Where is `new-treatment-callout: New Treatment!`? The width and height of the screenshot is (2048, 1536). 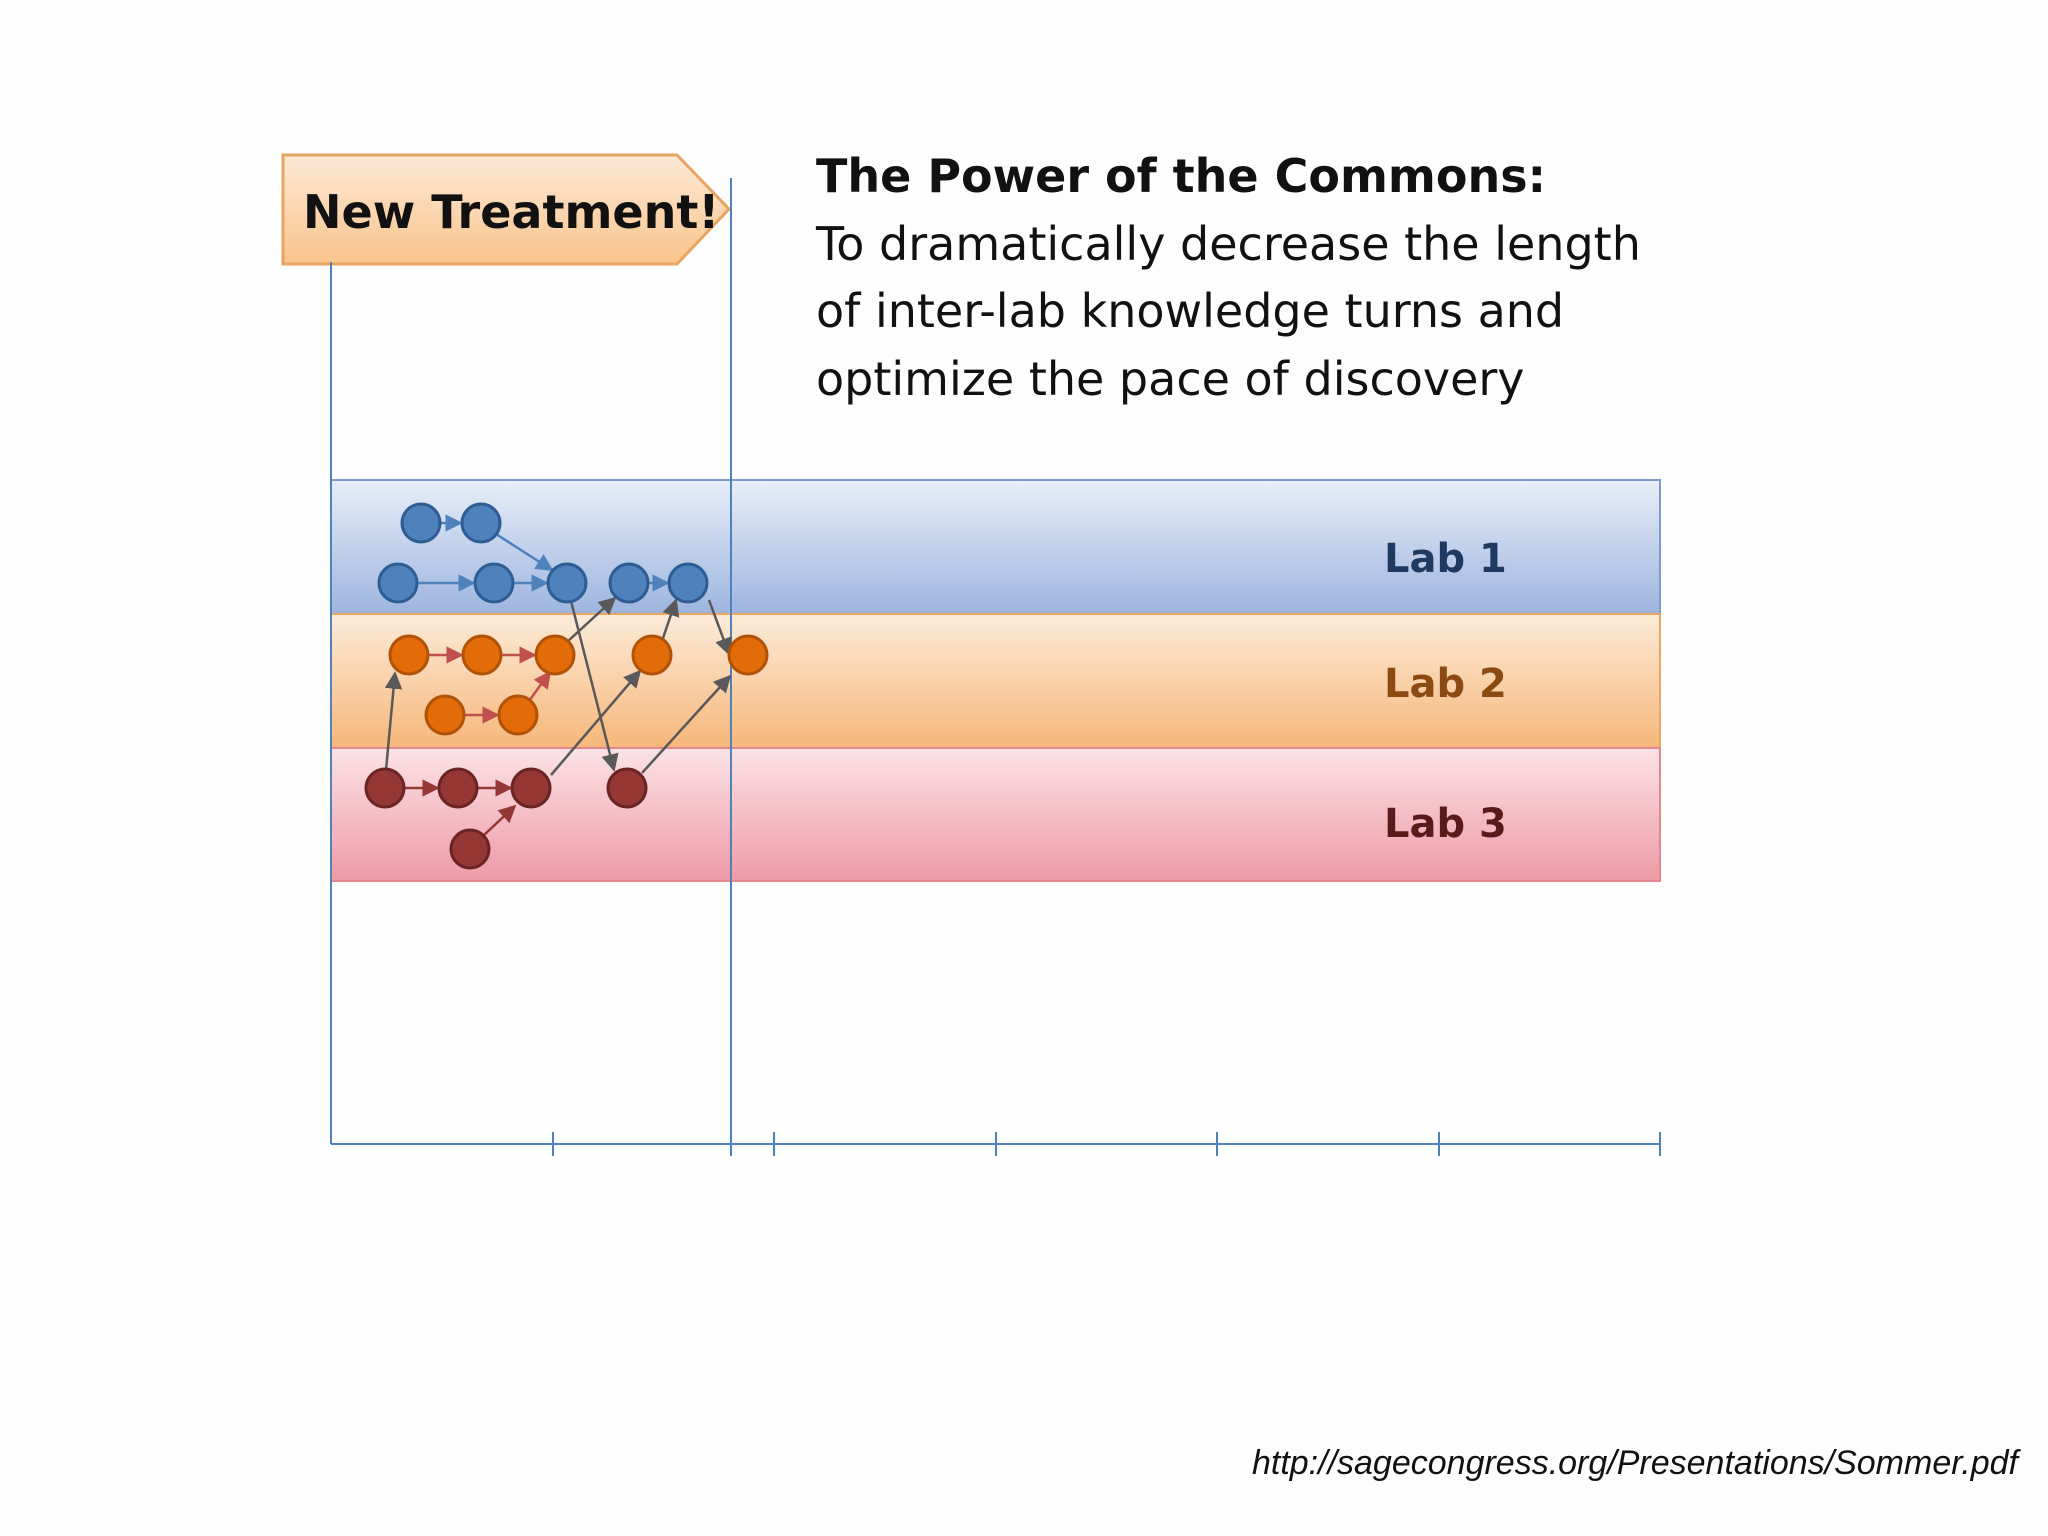
new-treatment-callout: New Treatment! is located at coordinates (506, 209).